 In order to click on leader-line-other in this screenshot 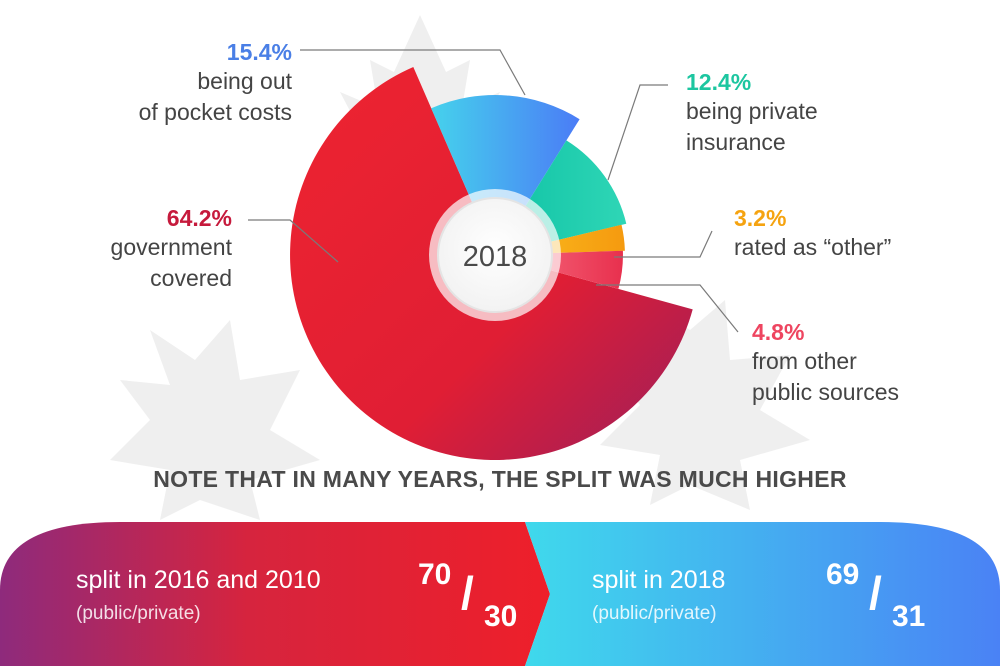, I will do `click(663, 244)`.